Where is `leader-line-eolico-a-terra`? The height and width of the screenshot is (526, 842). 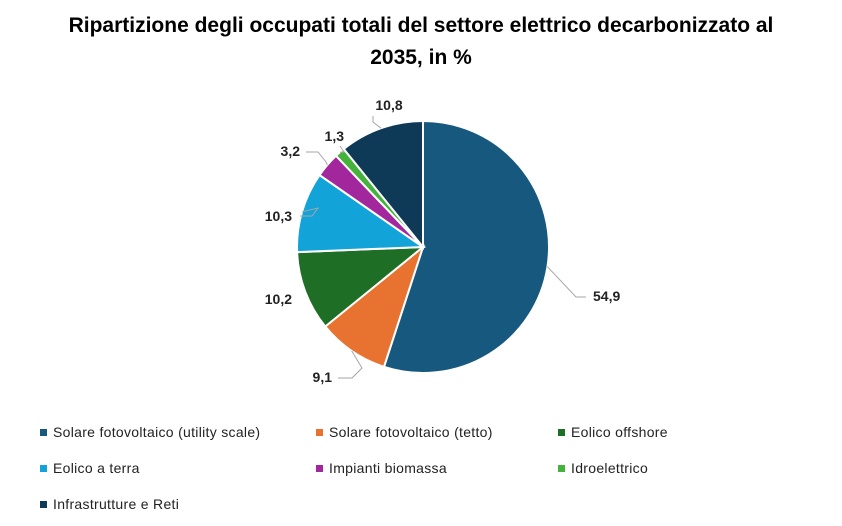
leader-line-eolico-a-terra is located at coordinates (310, 212).